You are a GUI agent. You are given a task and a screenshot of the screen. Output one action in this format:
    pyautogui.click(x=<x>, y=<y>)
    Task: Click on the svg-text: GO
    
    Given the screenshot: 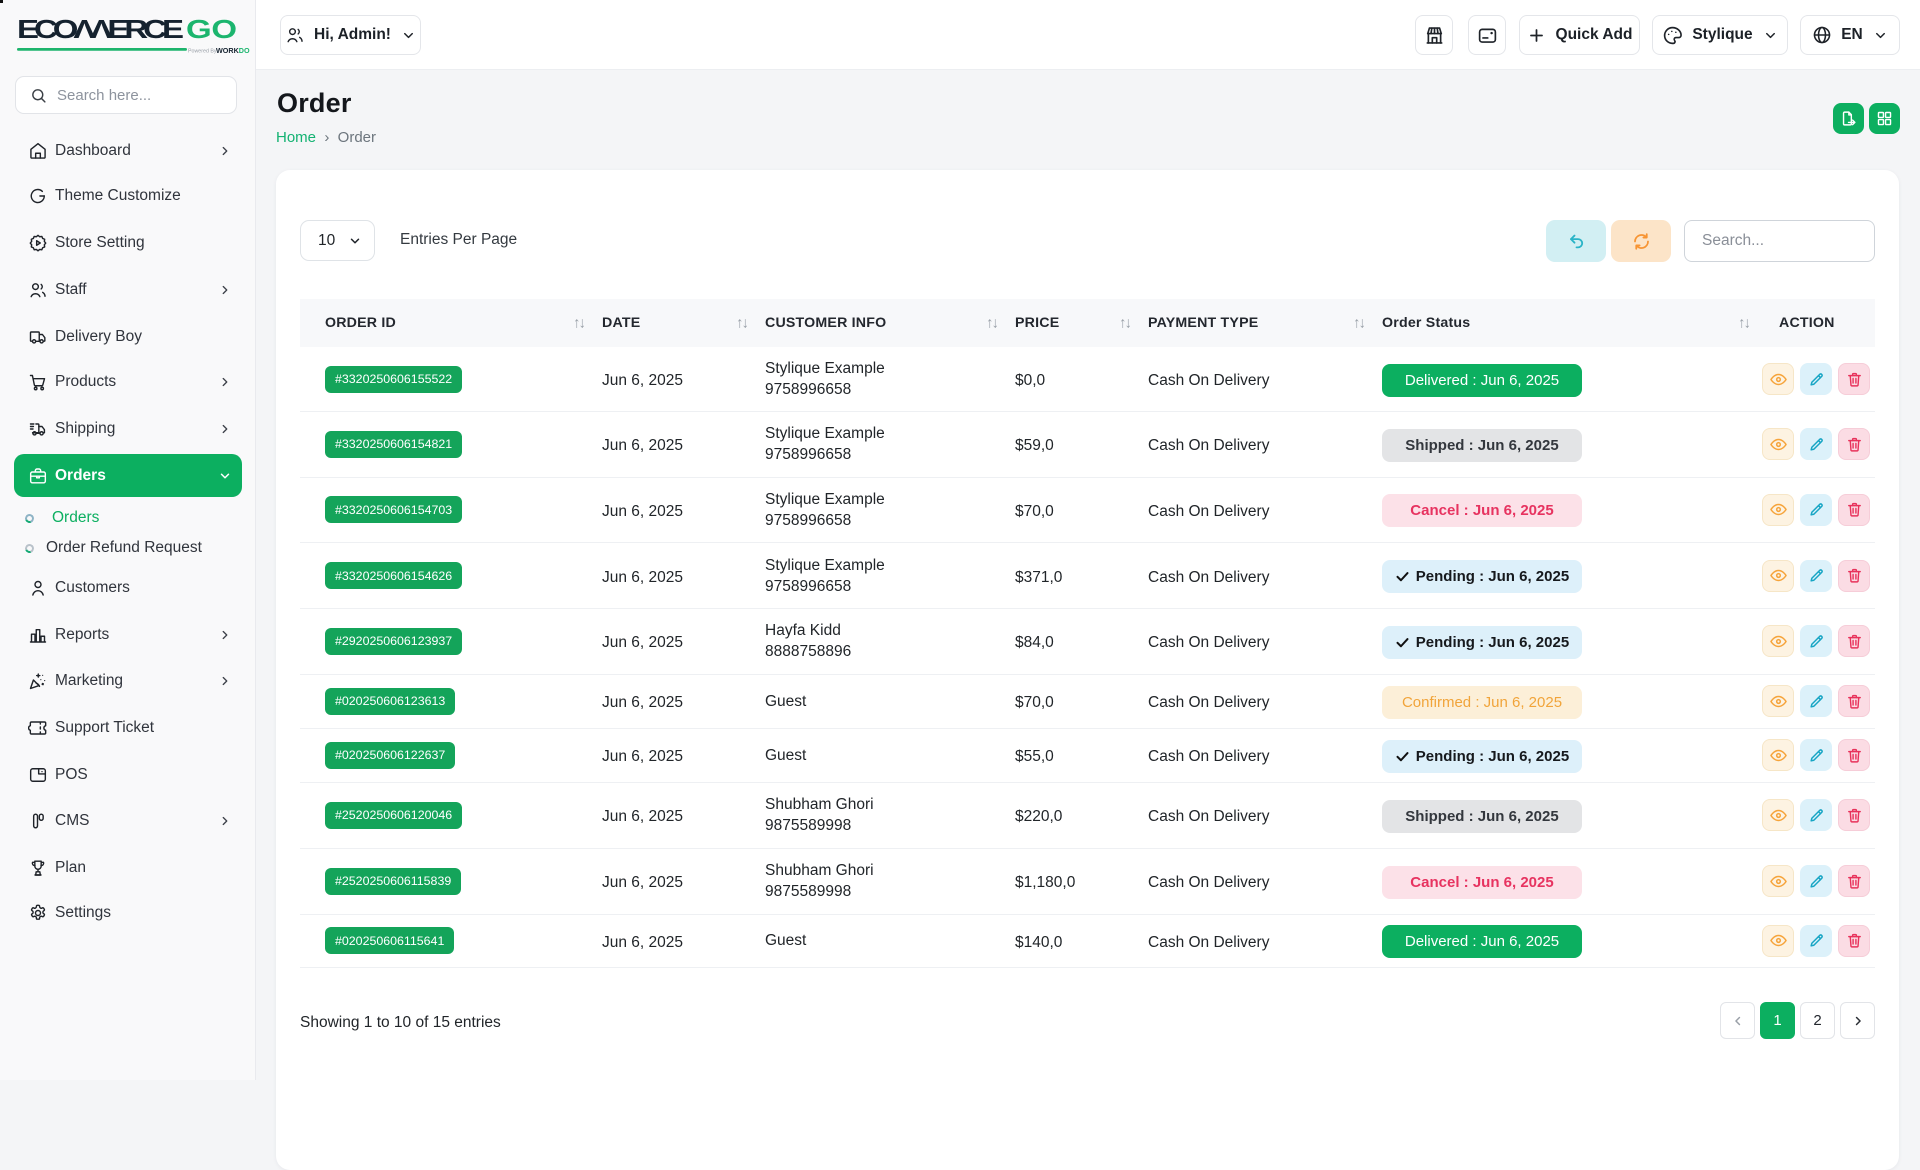 What is the action you would take?
    pyautogui.click(x=211, y=29)
    